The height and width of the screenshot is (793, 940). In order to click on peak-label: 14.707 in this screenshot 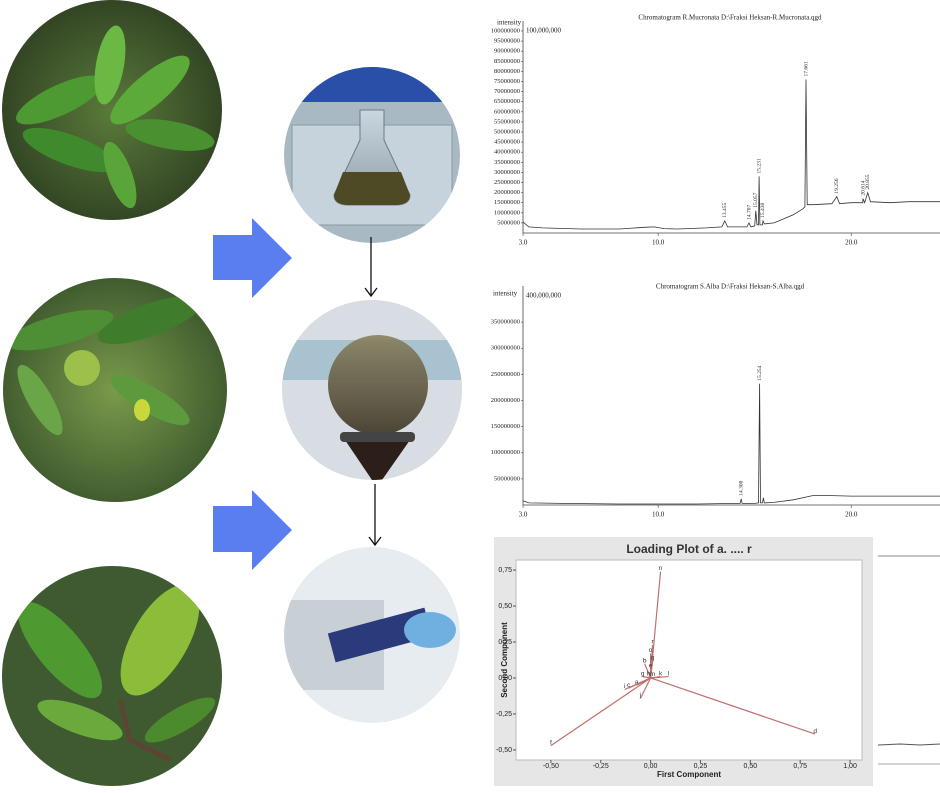, I will do `click(749, 212)`.